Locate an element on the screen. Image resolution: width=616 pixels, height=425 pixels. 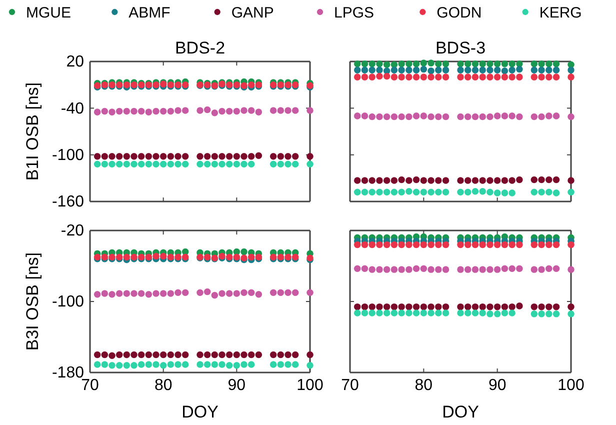
y-axis-title: B1I OSB [ns] is located at coordinates (32, 131).